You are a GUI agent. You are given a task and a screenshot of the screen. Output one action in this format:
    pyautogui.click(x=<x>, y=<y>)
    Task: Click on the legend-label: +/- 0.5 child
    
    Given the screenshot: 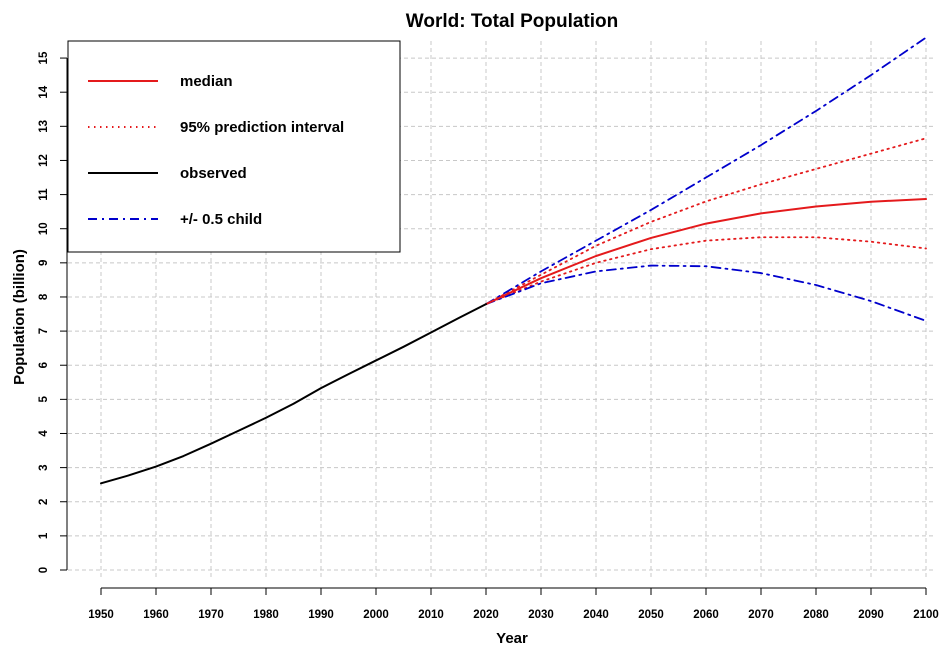 What is the action you would take?
    pyautogui.click(x=221, y=219)
    